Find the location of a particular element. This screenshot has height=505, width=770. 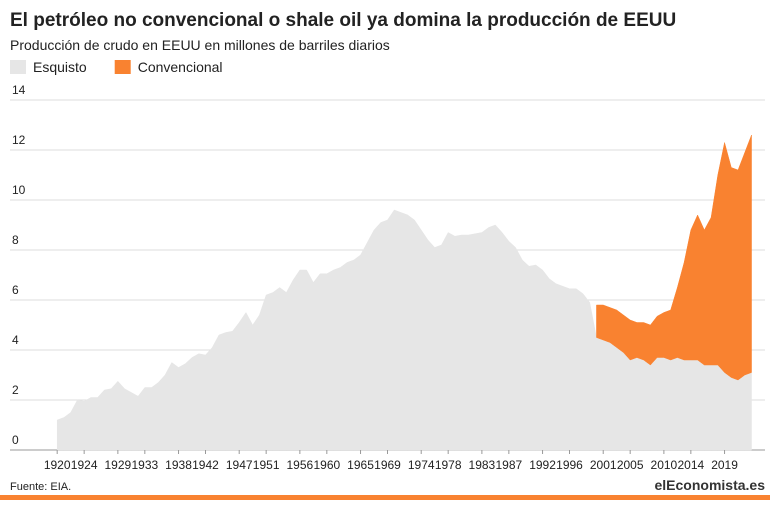

x-tick-label: 2010 is located at coordinates (664, 465).